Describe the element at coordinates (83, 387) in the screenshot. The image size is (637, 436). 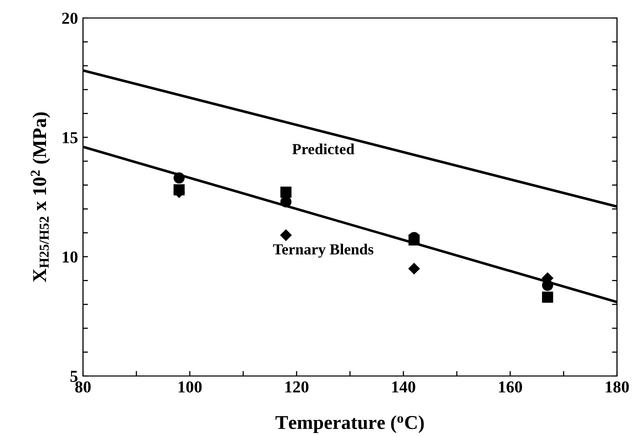
I see `x-tick-label: 80` at that location.